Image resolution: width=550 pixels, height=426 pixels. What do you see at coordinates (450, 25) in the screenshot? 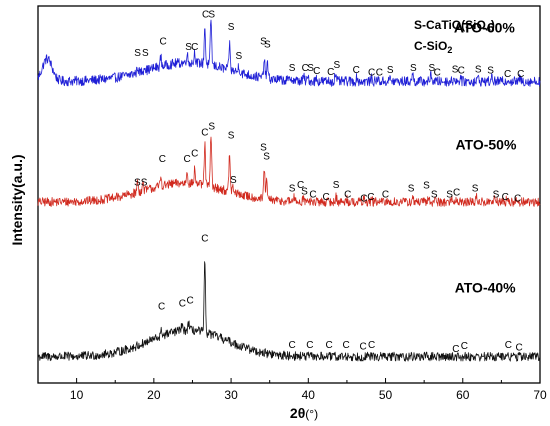
I see `legend-s-prefix: S-CaTiO(SiO` at bounding box center [450, 25].